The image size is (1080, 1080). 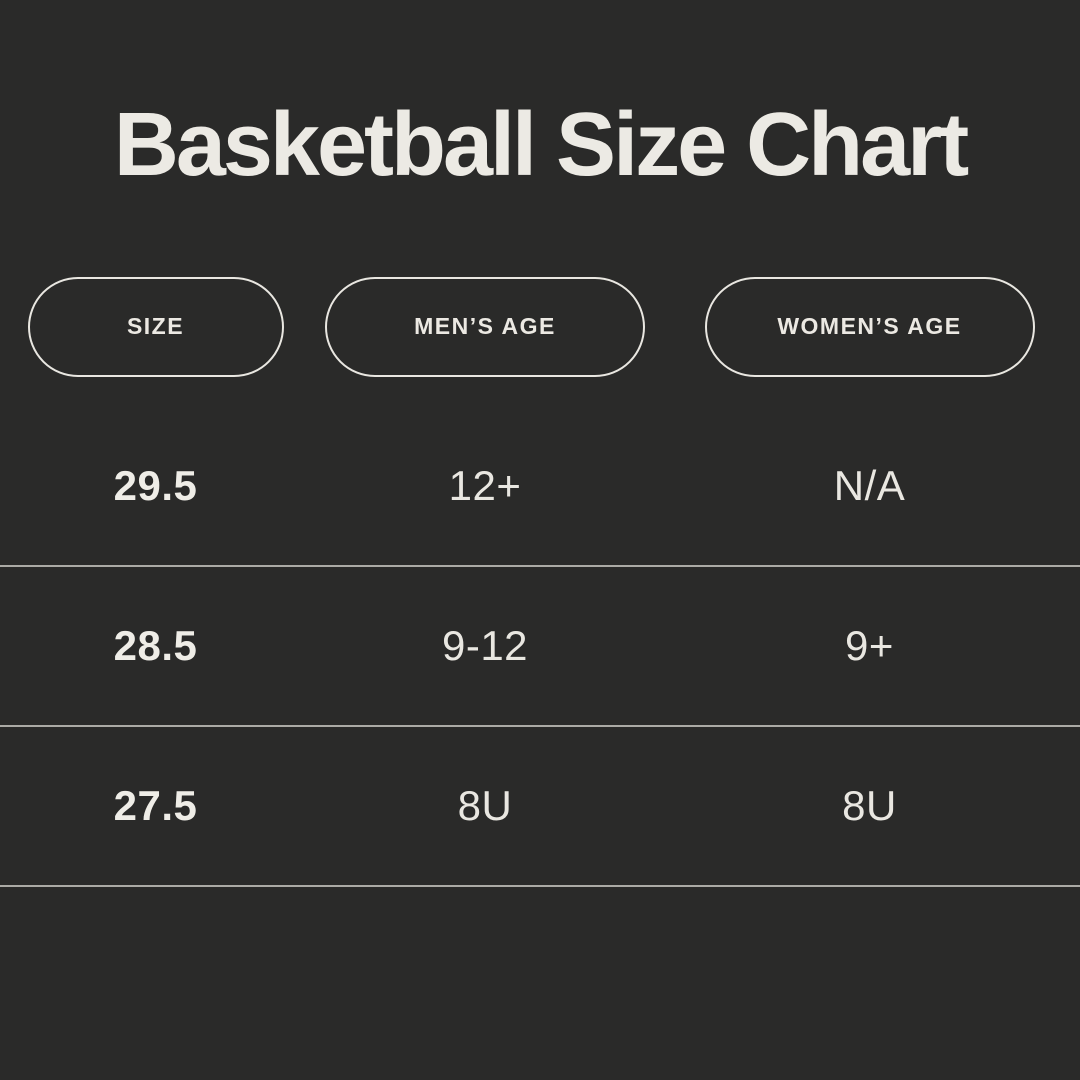 What do you see at coordinates (540, 487) in the screenshot?
I see `table-row: 29.5 12+ N/A` at bounding box center [540, 487].